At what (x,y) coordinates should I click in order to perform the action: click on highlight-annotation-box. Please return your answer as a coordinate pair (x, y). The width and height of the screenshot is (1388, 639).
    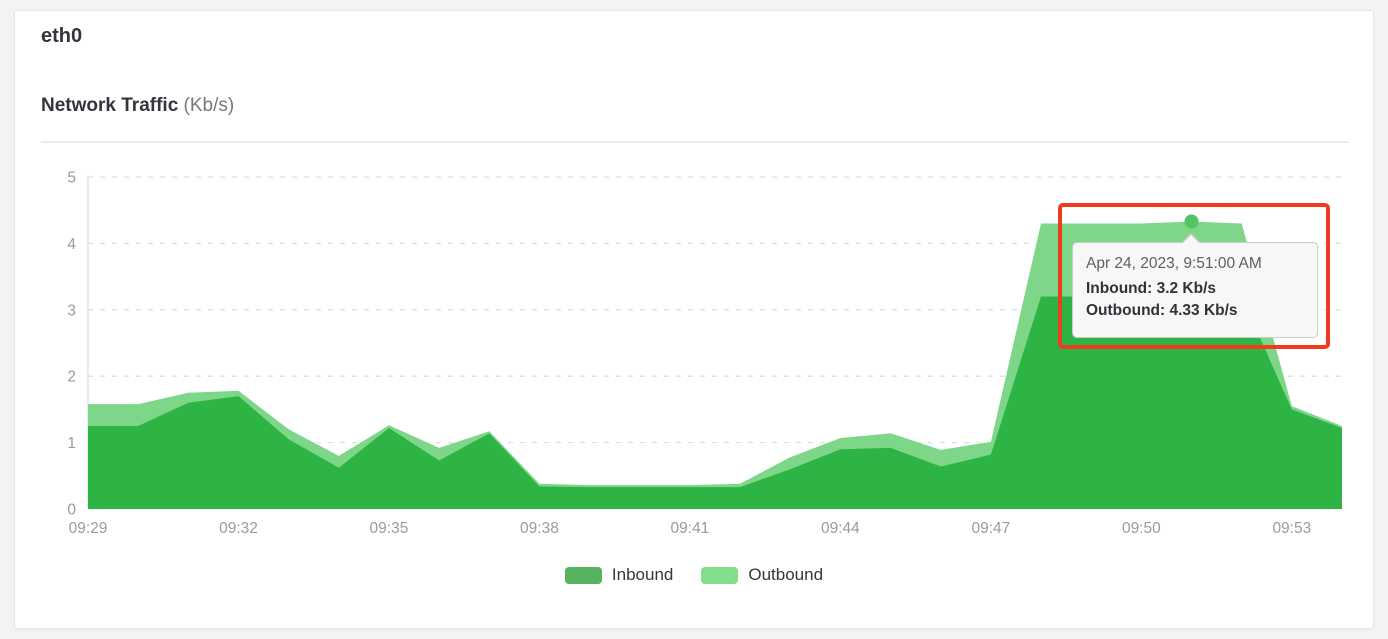
    Looking at the image, I should click on (1194, 276).